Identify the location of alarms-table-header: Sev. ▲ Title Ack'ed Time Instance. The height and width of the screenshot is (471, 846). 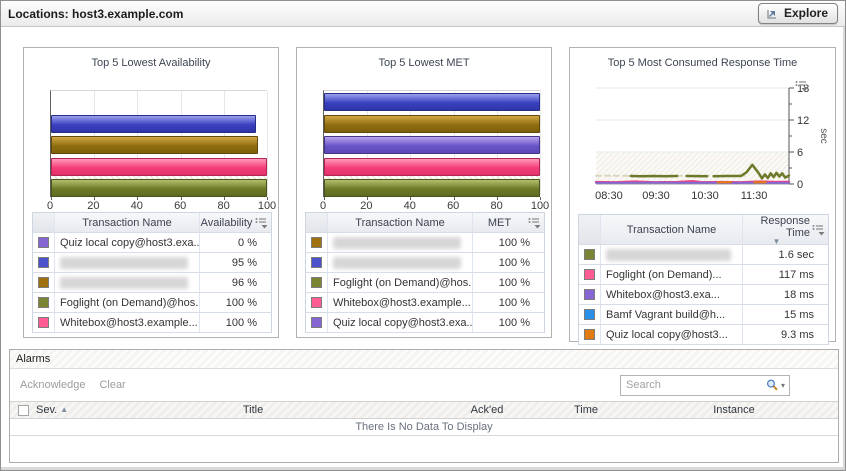
(424, 410).